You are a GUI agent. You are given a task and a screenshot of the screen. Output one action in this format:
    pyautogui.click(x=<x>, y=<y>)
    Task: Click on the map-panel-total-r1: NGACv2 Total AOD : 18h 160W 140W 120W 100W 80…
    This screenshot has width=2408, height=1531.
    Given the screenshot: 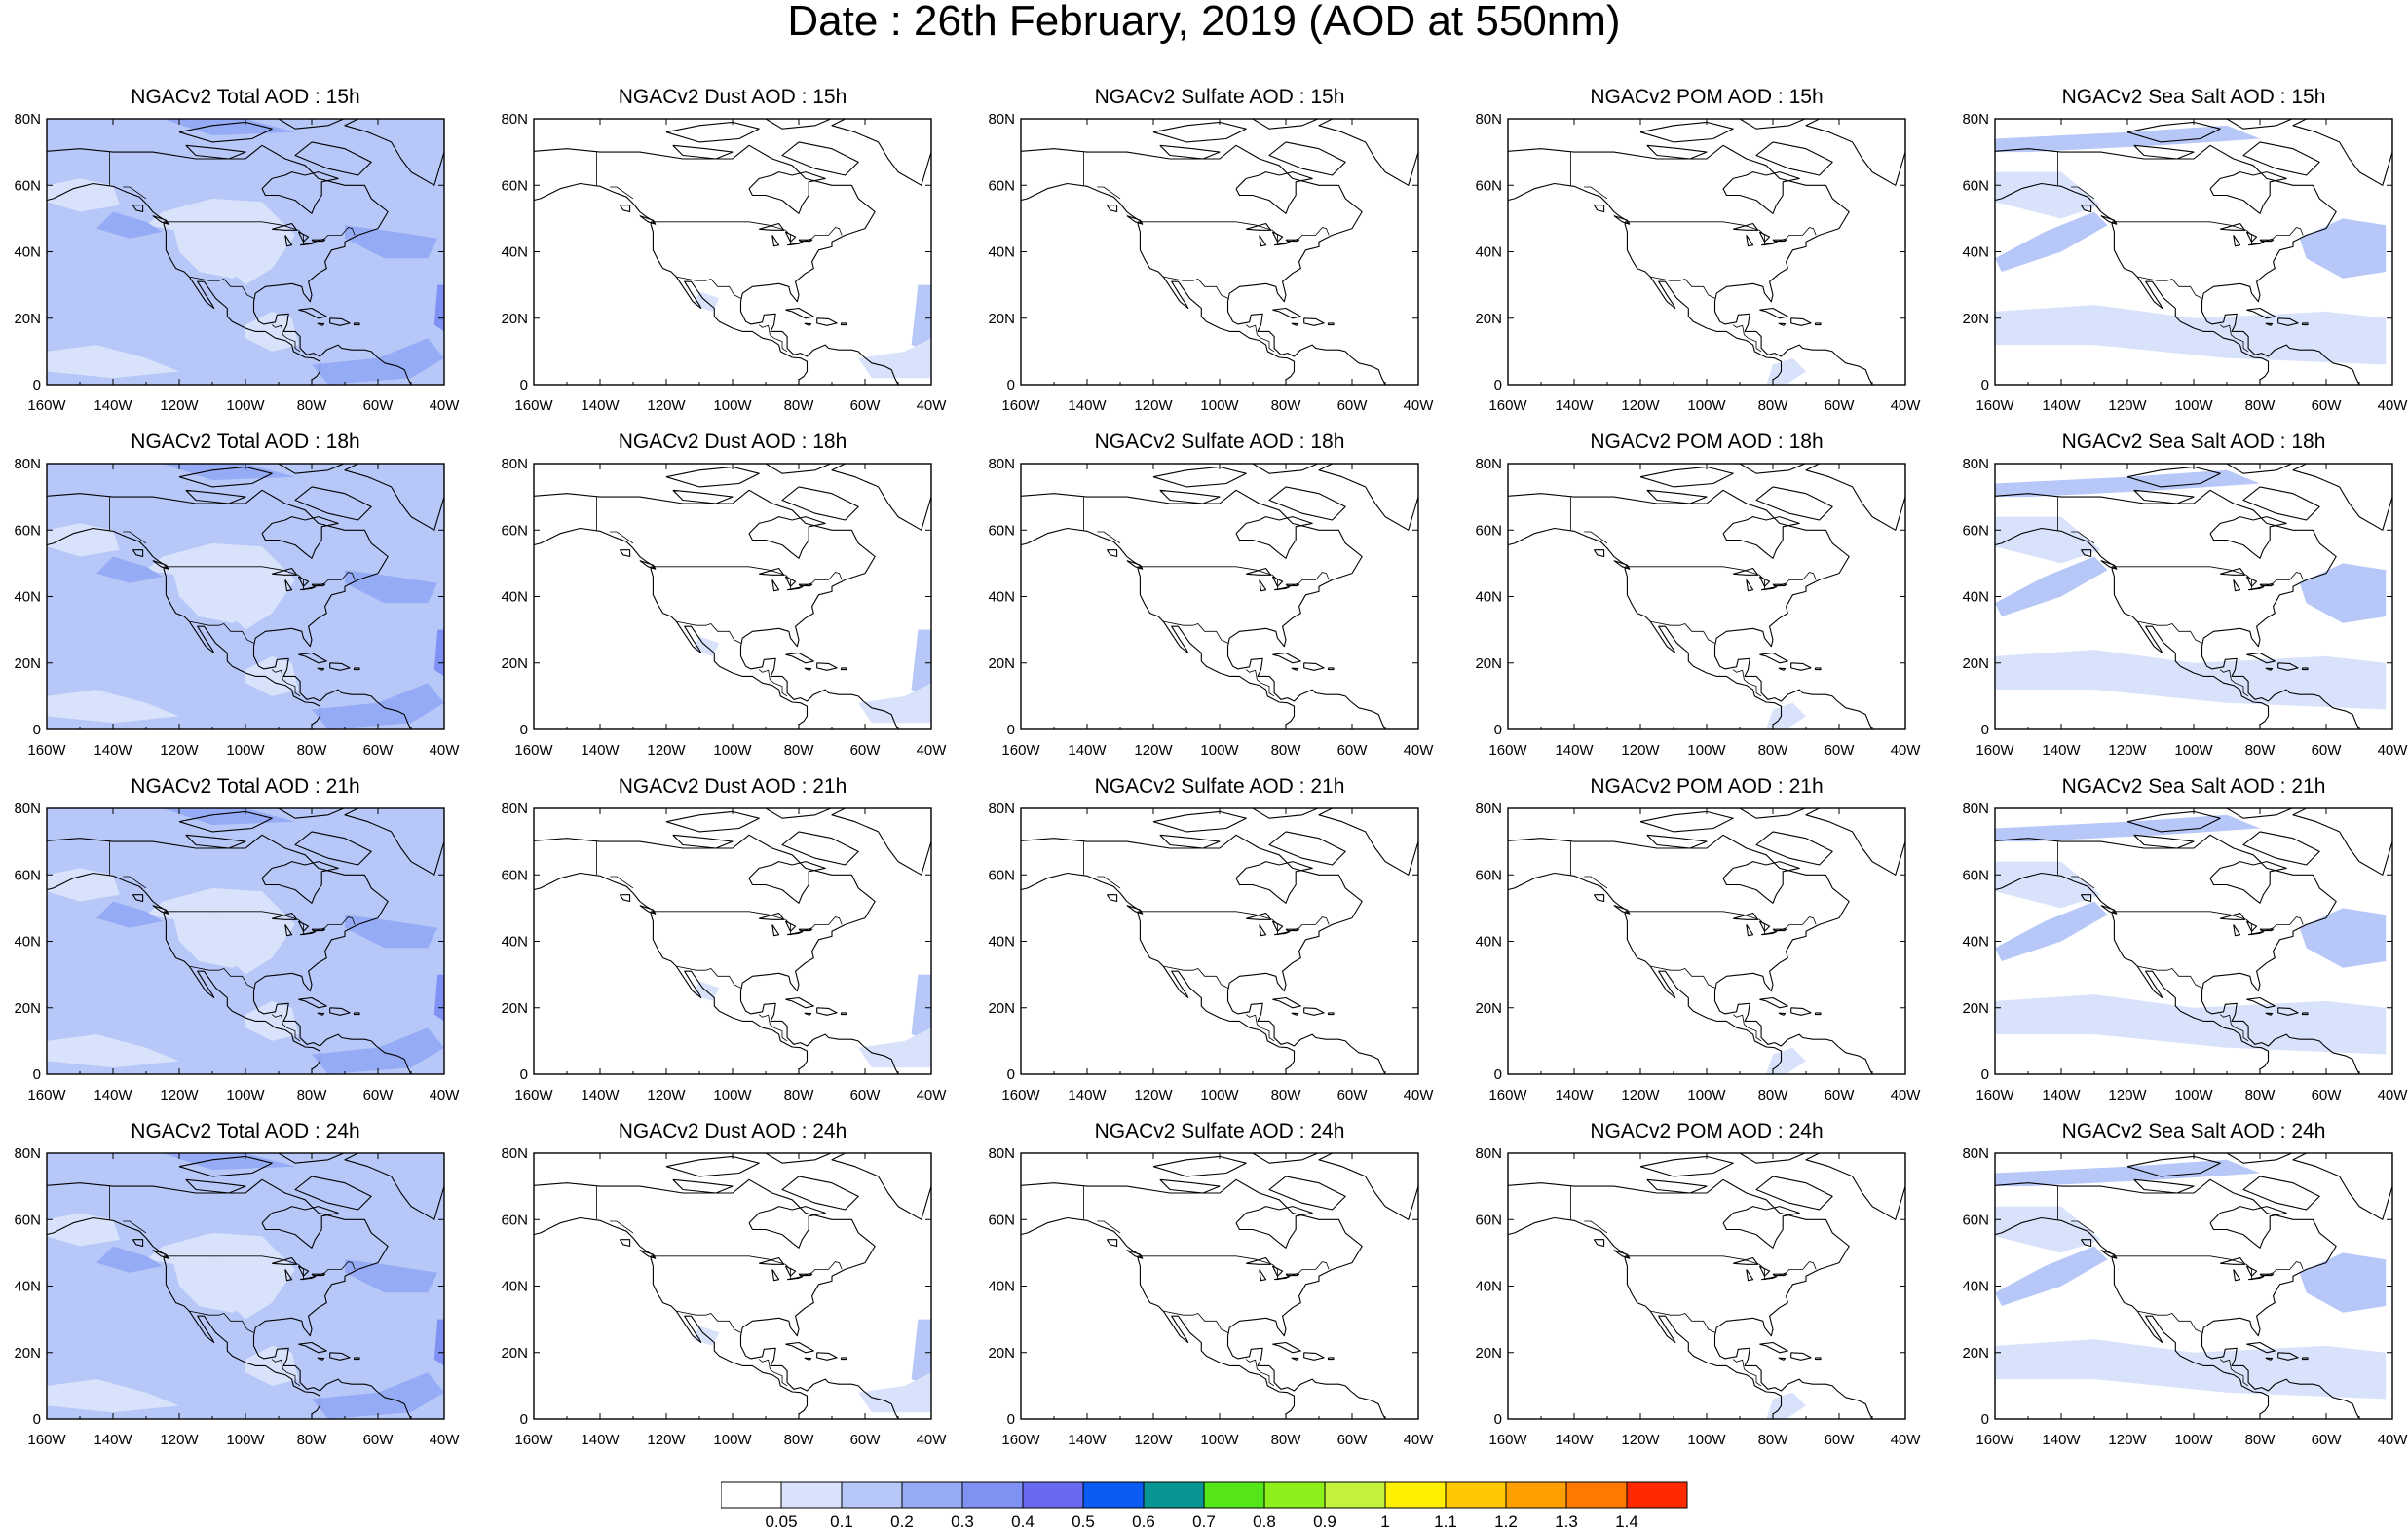 What is the action you would take?
    pyautogui.click(x=237, y=597)
    